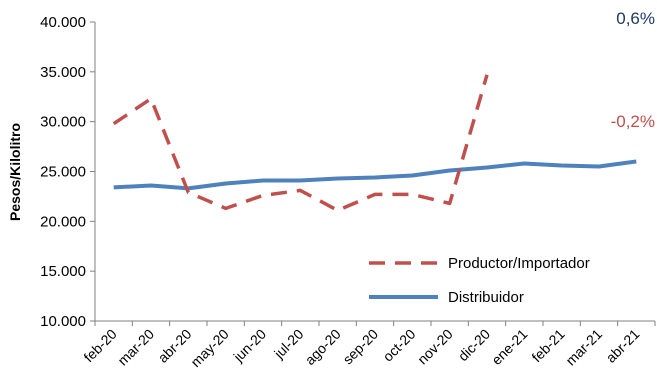  Describe the element at coordinates (361, 347) in the screenshot. I see `x-tick-label: sep-20` at that location.